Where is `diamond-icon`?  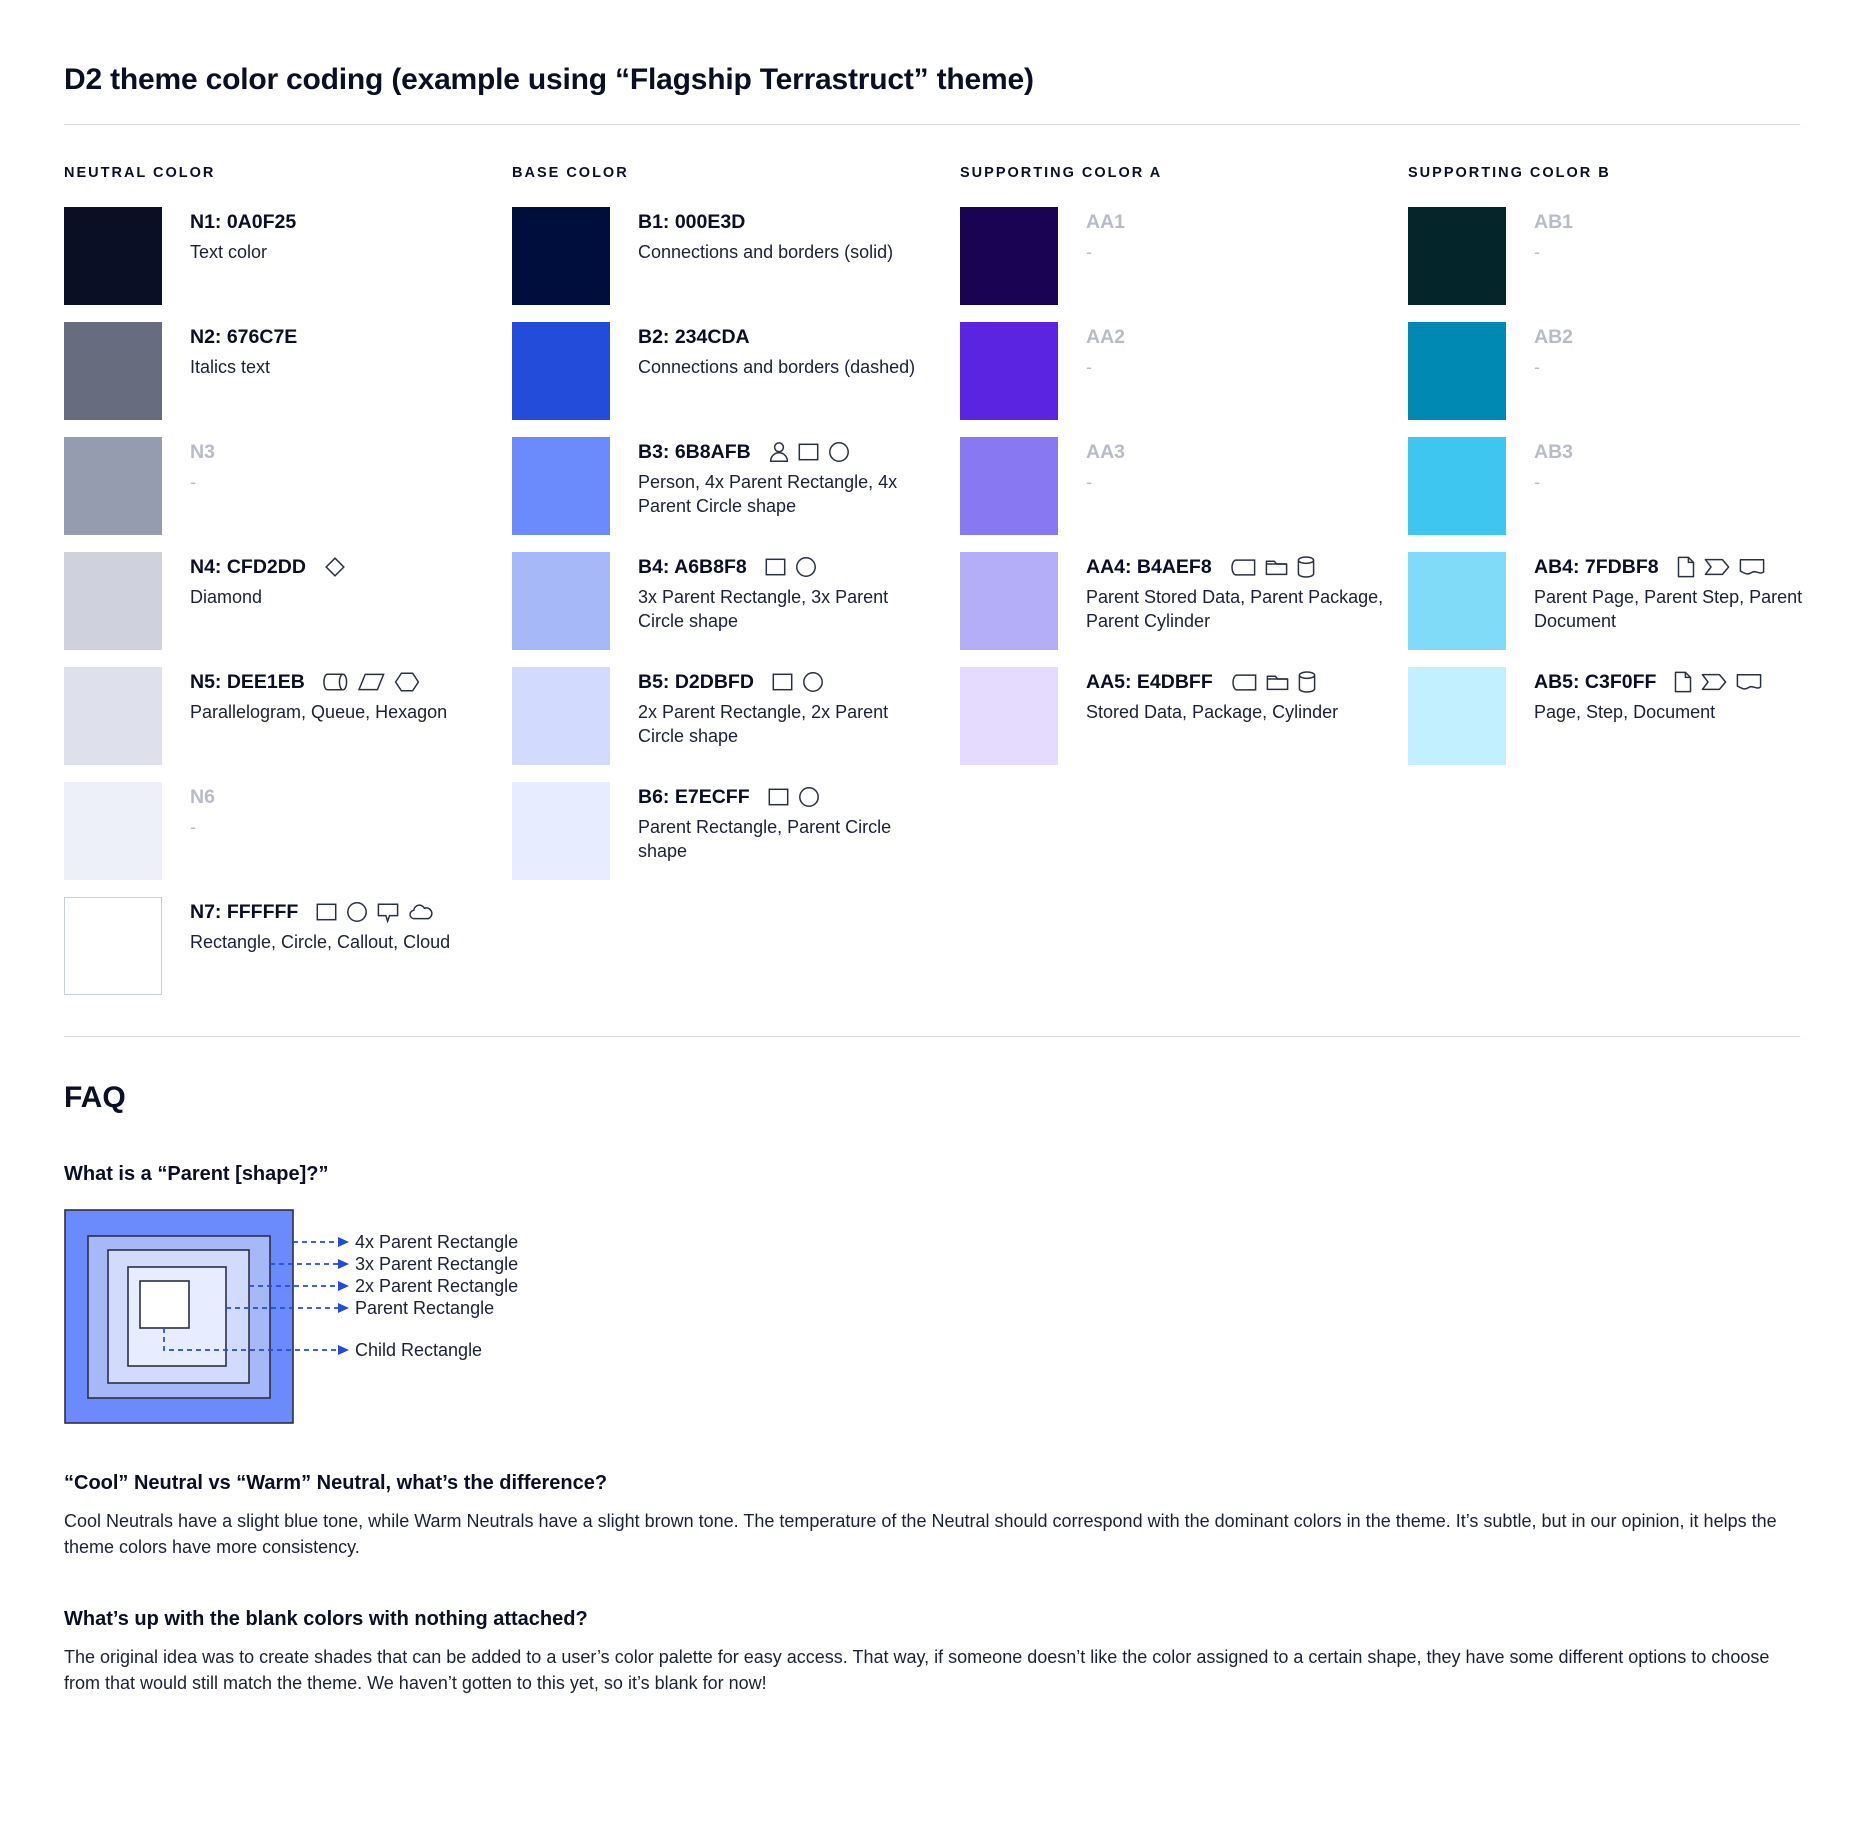
diamond-icon is located at coordinates (335, 567).